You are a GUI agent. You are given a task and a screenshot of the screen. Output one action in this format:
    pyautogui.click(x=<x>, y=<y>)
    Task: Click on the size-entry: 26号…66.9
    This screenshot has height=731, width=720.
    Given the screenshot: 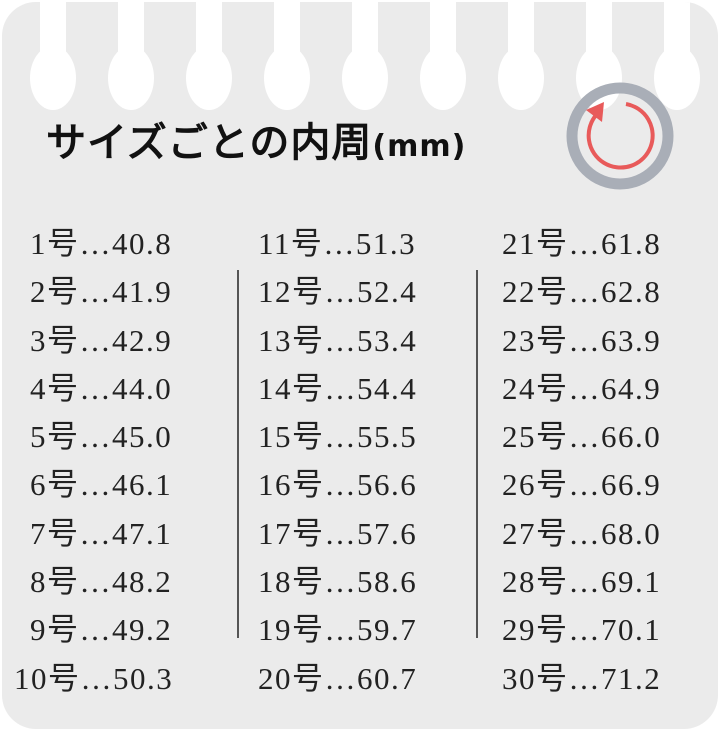 What is the action you would take?
    pyautogui.click(x=582, y=485)
    